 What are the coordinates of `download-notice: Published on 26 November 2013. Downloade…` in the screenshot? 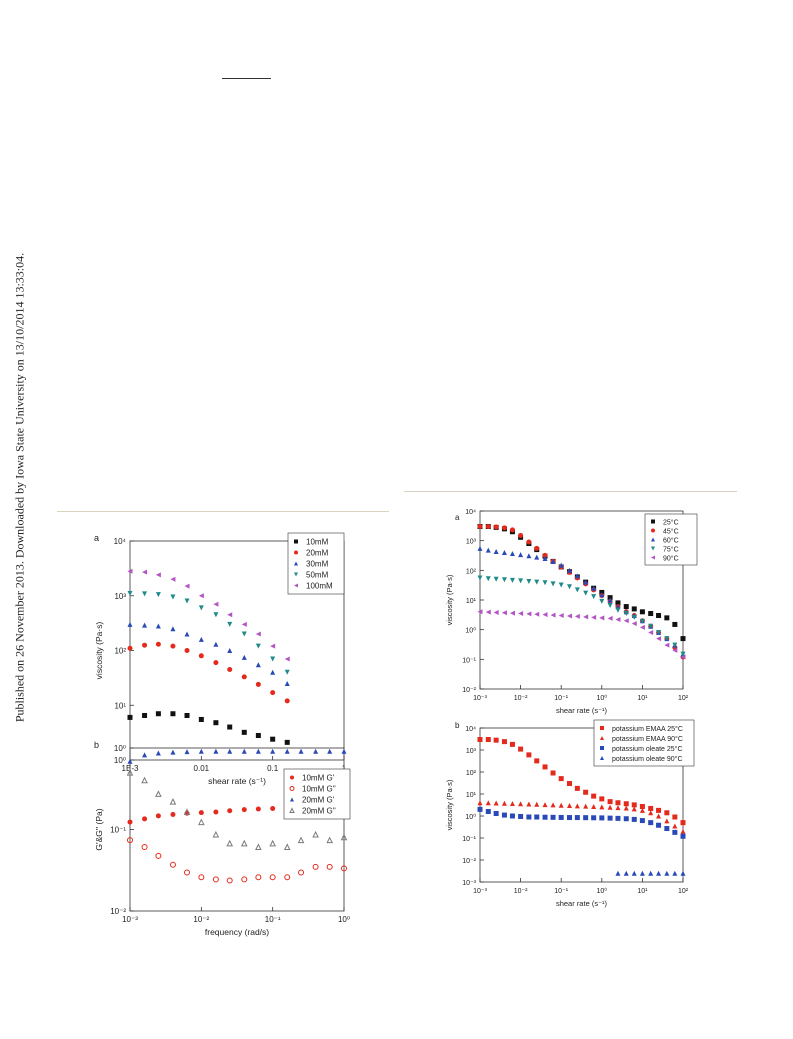 It's located at (19, 487).